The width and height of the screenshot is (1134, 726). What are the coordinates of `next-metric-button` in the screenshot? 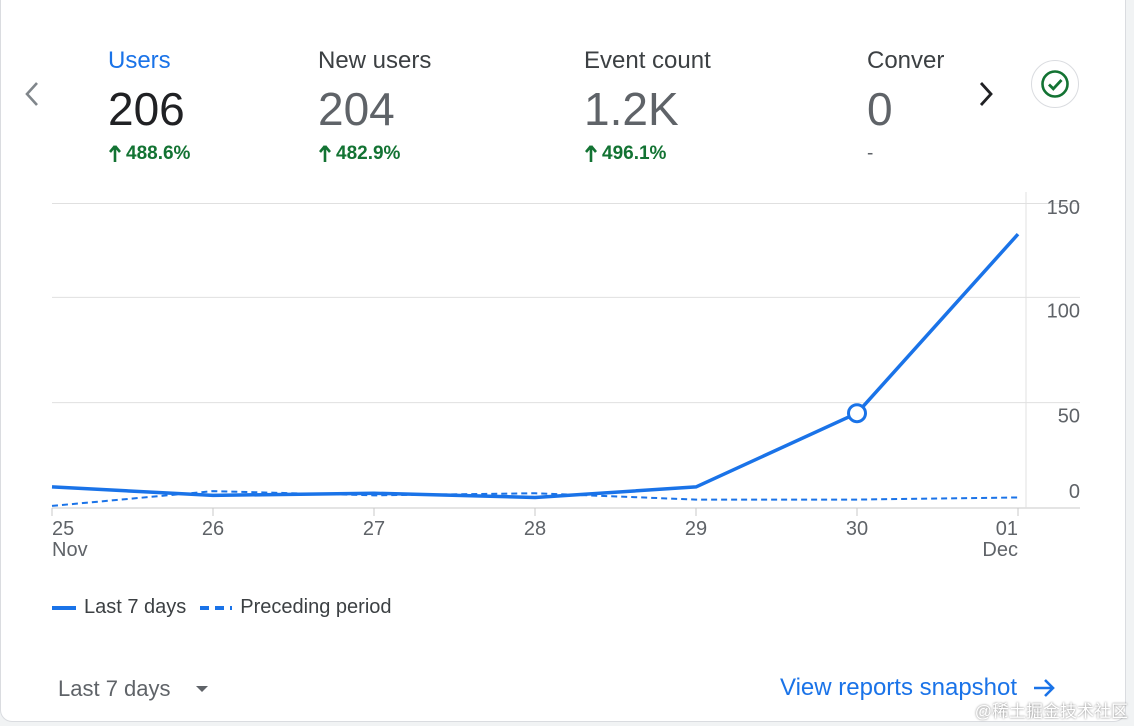 It's located at (986, 94).